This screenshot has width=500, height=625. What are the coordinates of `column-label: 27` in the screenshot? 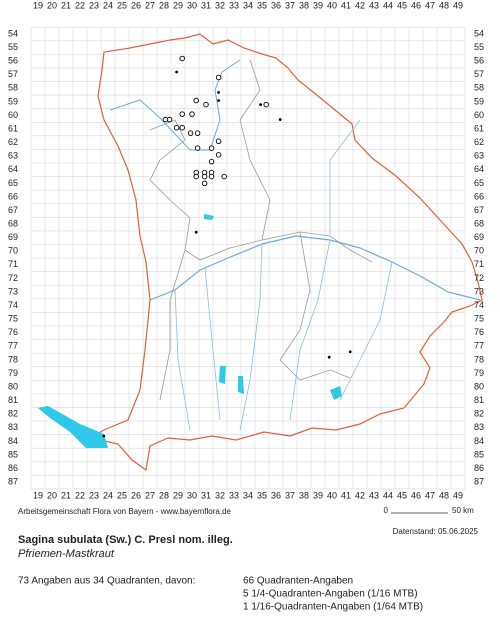 It's located at (150, 495).